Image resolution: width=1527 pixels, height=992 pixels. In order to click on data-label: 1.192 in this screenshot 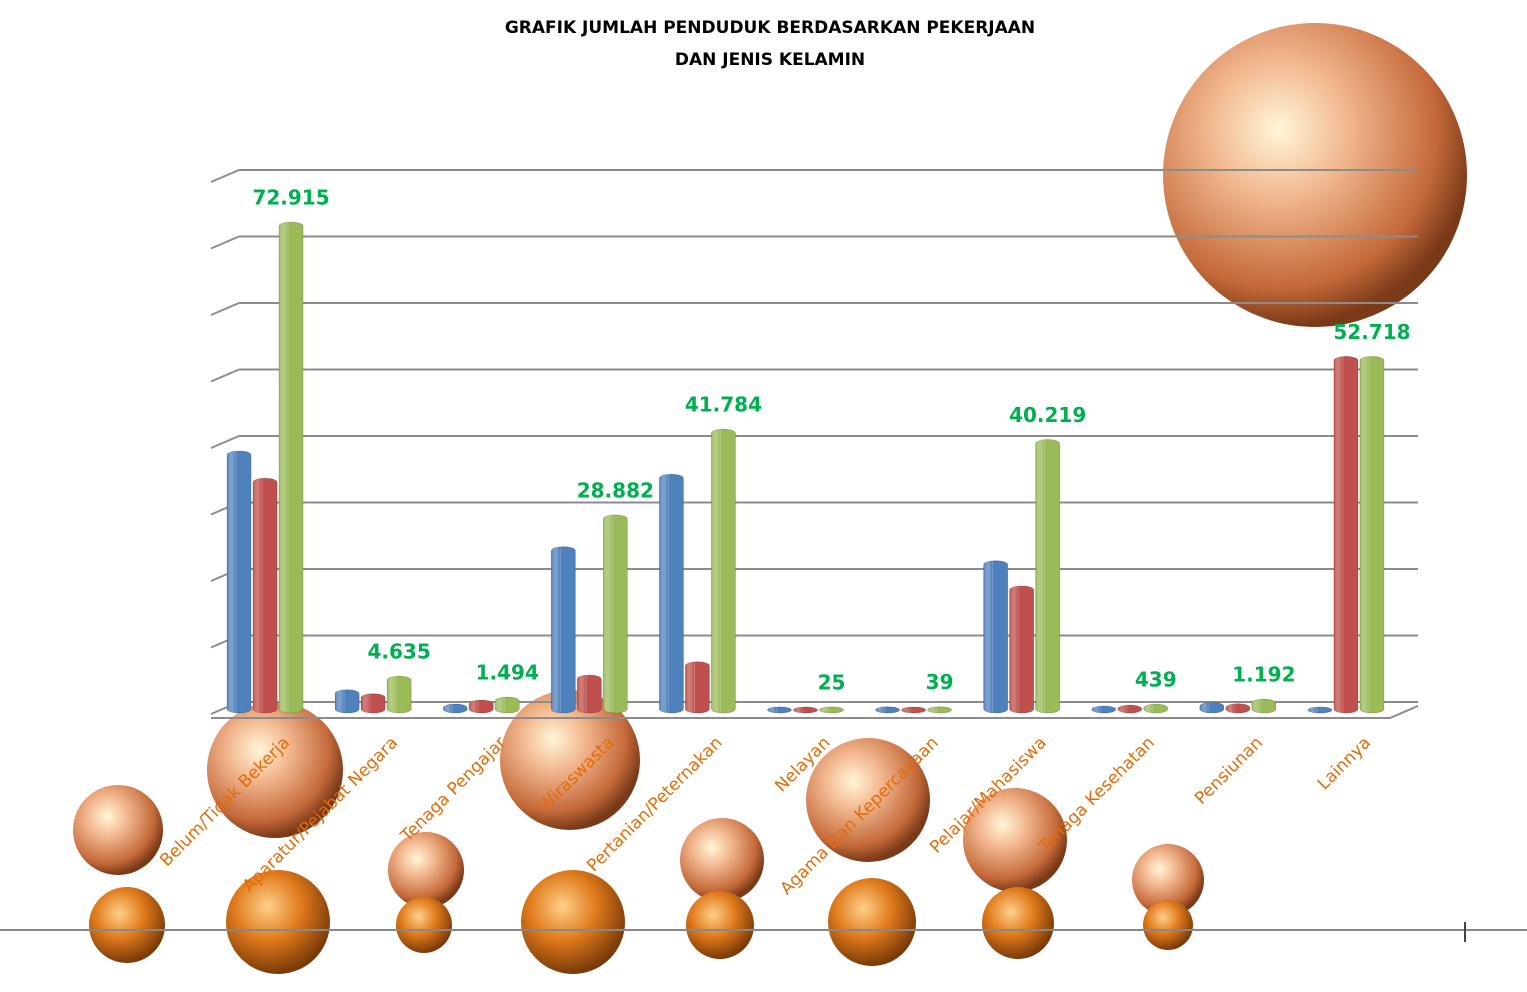, I will do `click(1263, 675)`.